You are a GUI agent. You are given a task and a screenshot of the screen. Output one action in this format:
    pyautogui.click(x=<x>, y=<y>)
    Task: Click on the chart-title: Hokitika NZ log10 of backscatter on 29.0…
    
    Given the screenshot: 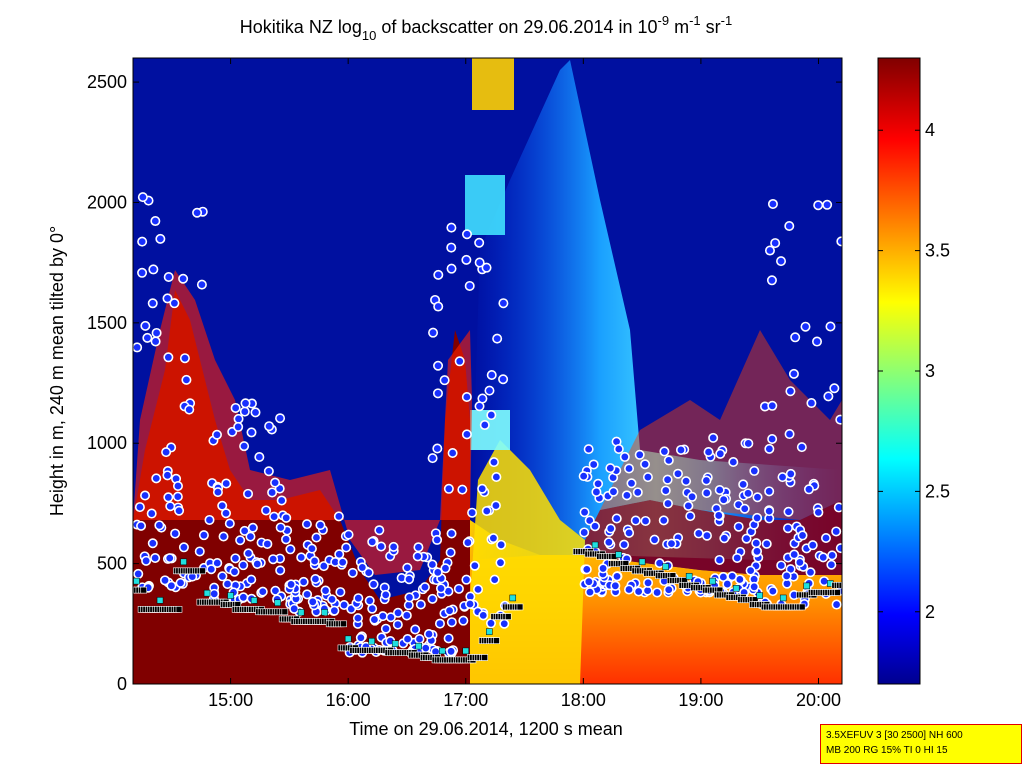 What is the action you would take?
    pyautogui.click(x=486, y=28)
    